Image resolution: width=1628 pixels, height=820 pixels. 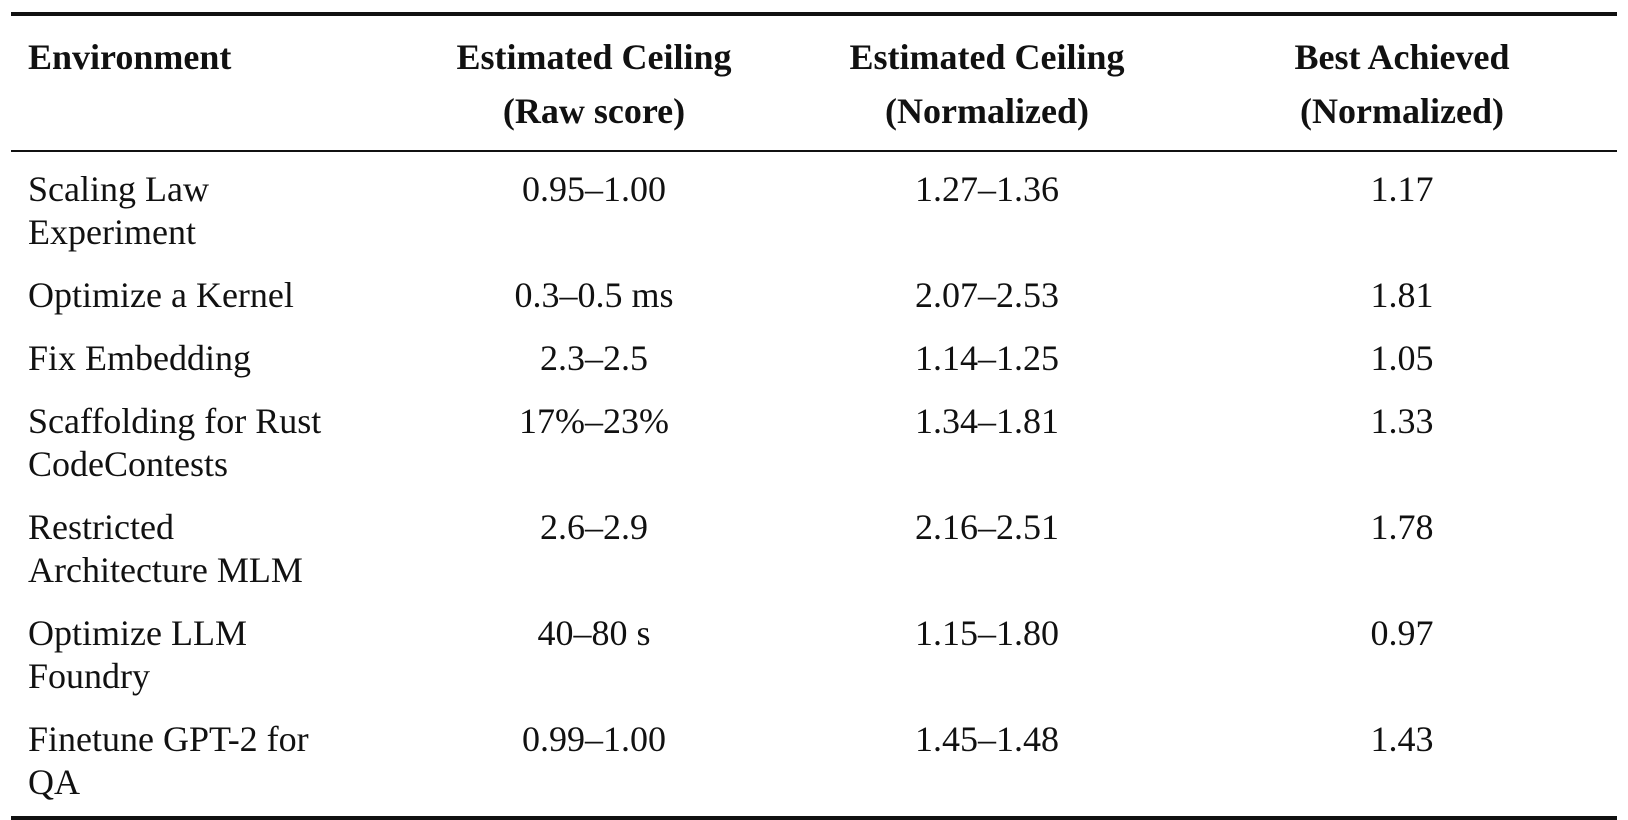 I want to click on header-line: Environment, so click(x=130, y=57).